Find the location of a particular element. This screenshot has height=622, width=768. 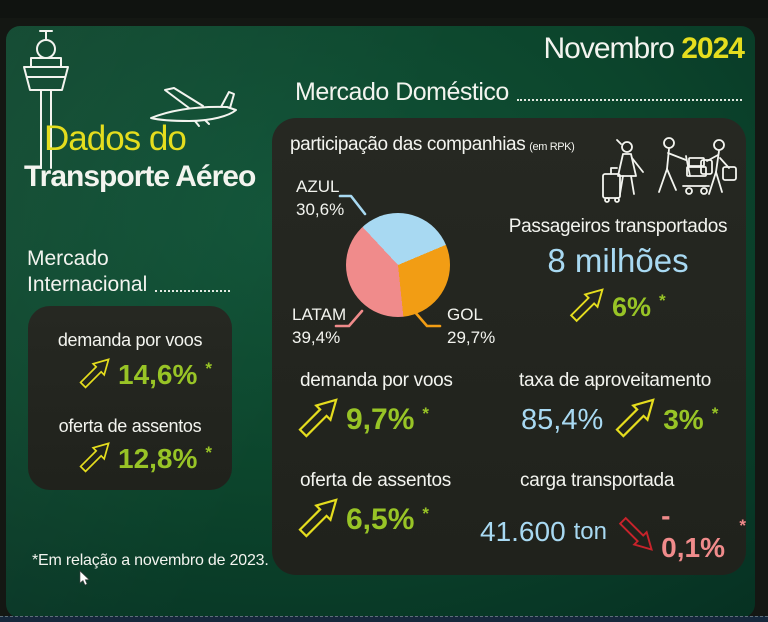

demand-change: 9,7% * is located at coordinates (361, 420).